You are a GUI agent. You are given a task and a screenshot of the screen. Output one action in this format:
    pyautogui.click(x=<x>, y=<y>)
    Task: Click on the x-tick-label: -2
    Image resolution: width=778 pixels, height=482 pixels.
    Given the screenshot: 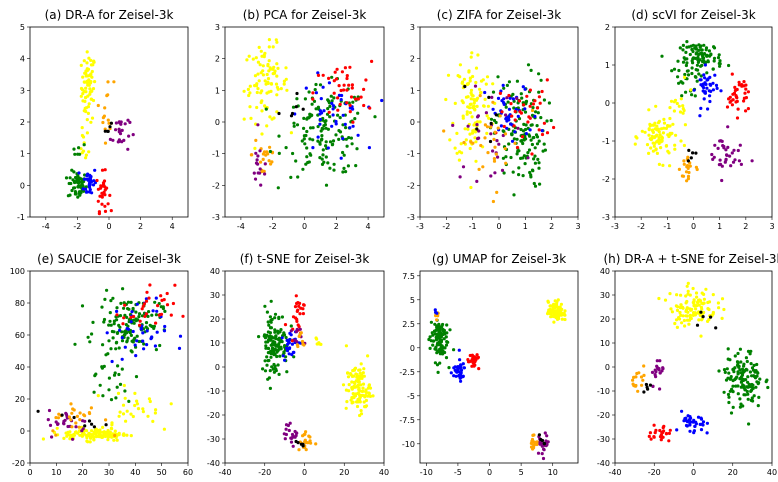 What is the action you would take?
    pyautogui.click(x=77, y=226)
    